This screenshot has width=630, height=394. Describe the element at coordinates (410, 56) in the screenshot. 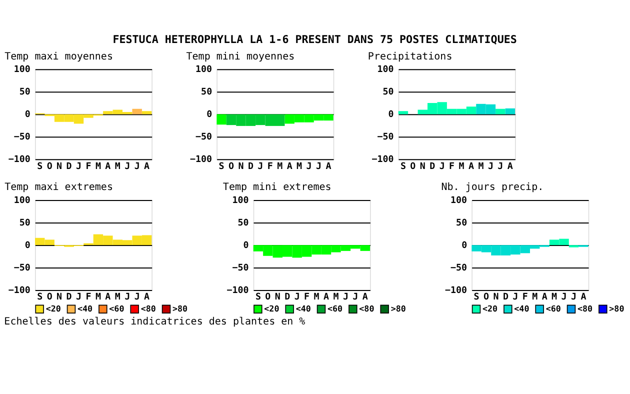

I see `chart-title: Precipitations` at that location.